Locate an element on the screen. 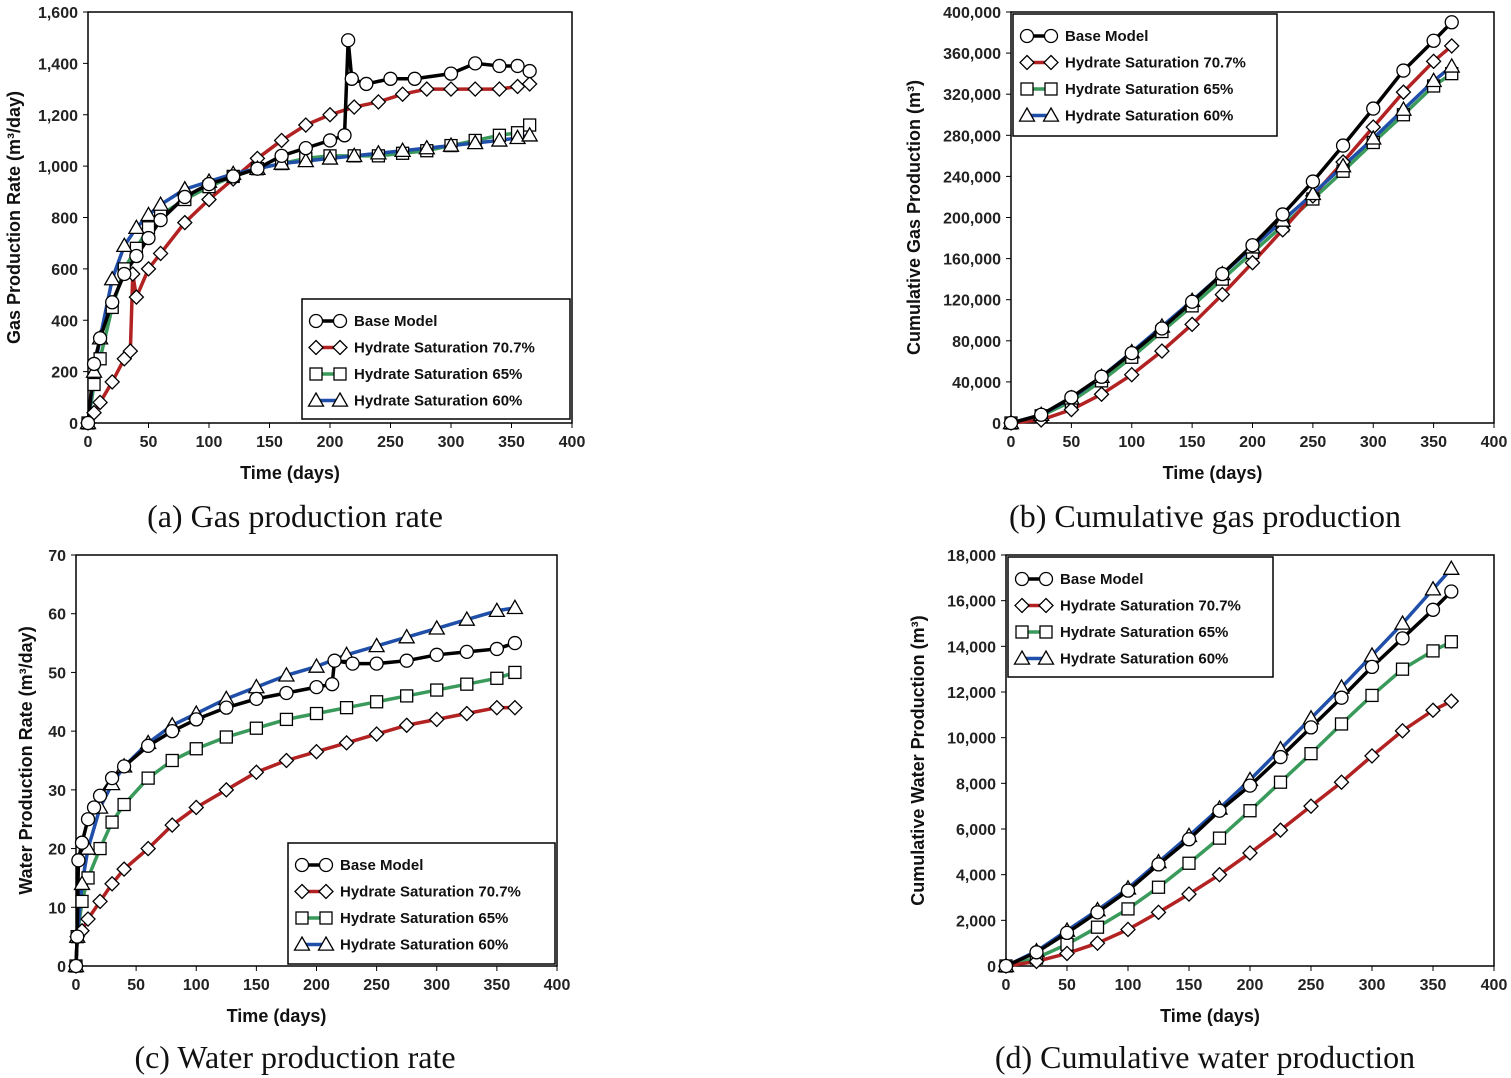  y-tick-label: 40,000 is located at coordinates (976, 383).